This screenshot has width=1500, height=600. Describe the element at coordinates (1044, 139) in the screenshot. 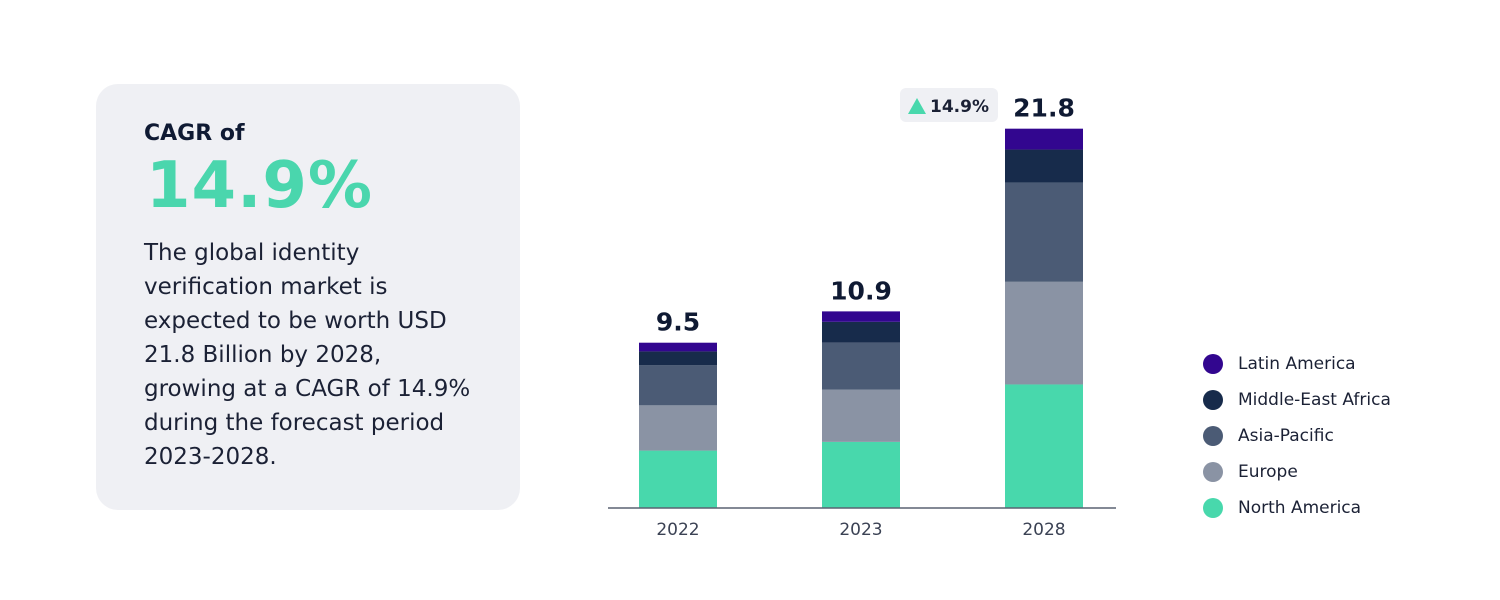

I see `bar-segment-latin-america-2028` at that location.